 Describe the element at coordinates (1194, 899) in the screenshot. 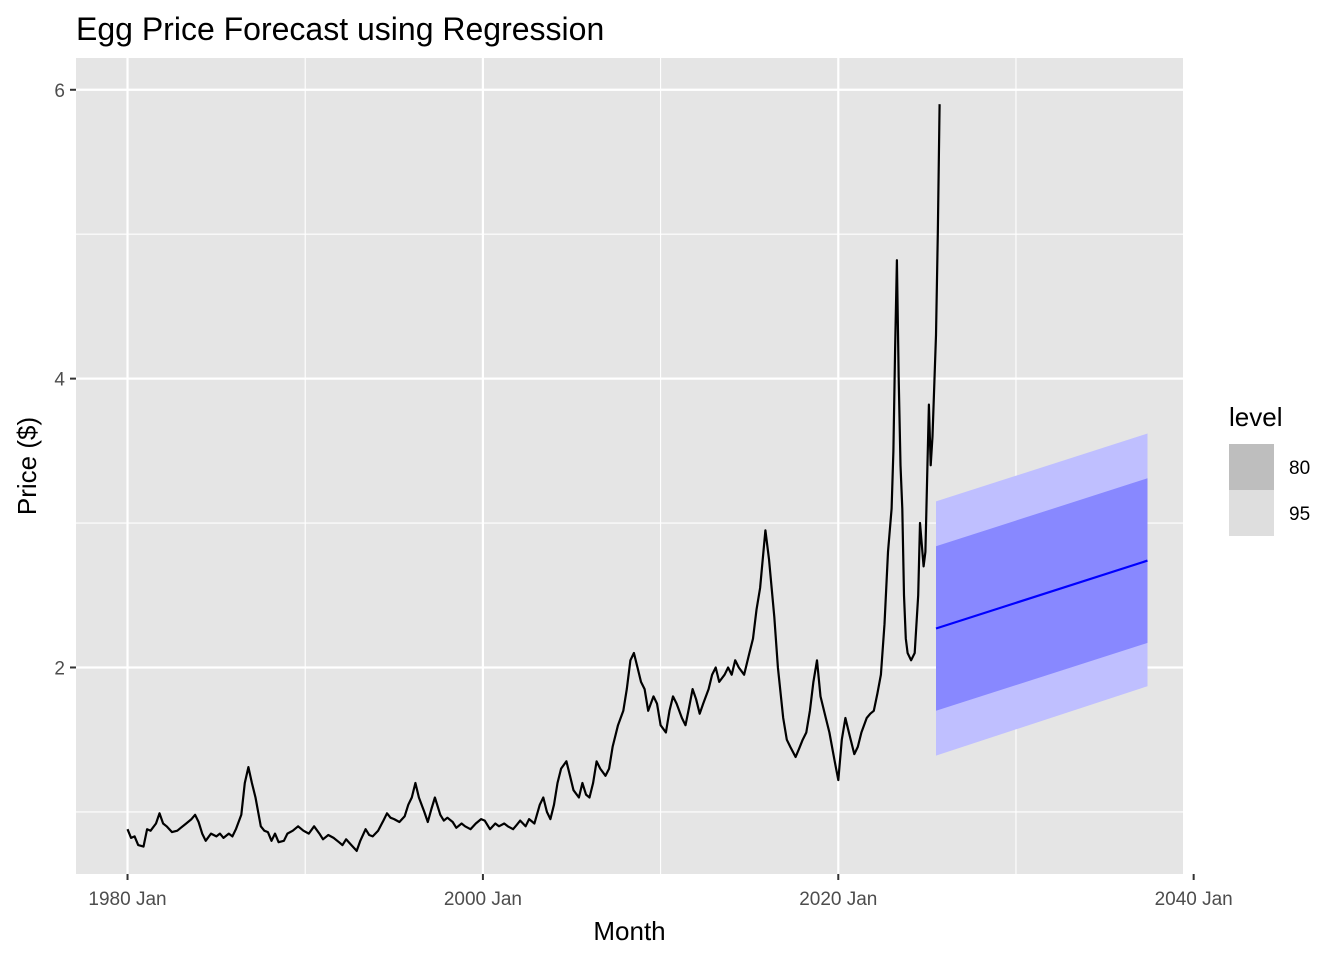

I see `x-tick-label: 2040 Jan` at that location.